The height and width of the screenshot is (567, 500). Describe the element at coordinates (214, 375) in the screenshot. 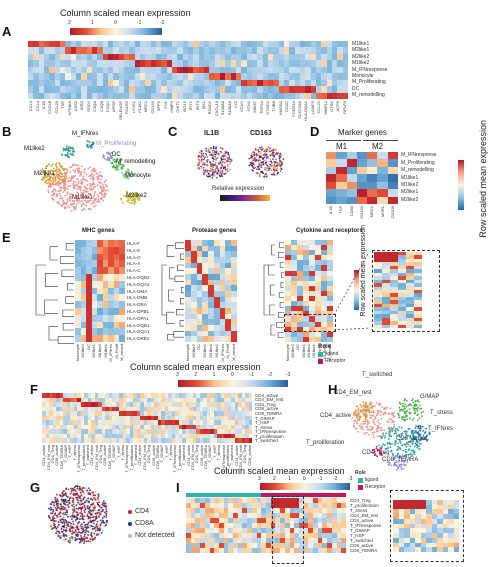

I see `colorbar-tick: 1` at that location.